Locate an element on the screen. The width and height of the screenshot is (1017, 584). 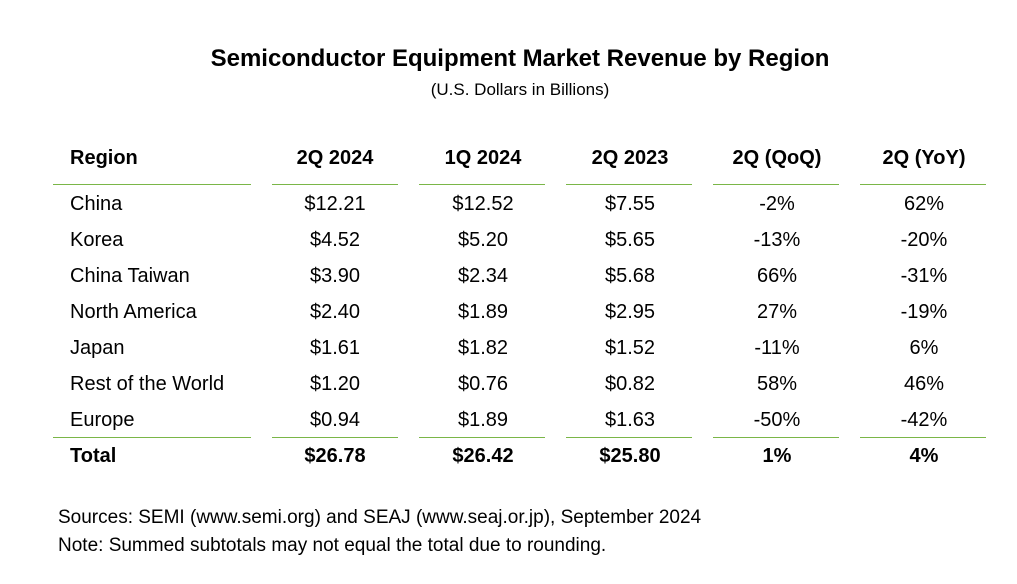
row-total-1q-2024: $26.42 is located at coordinates (483, 456).